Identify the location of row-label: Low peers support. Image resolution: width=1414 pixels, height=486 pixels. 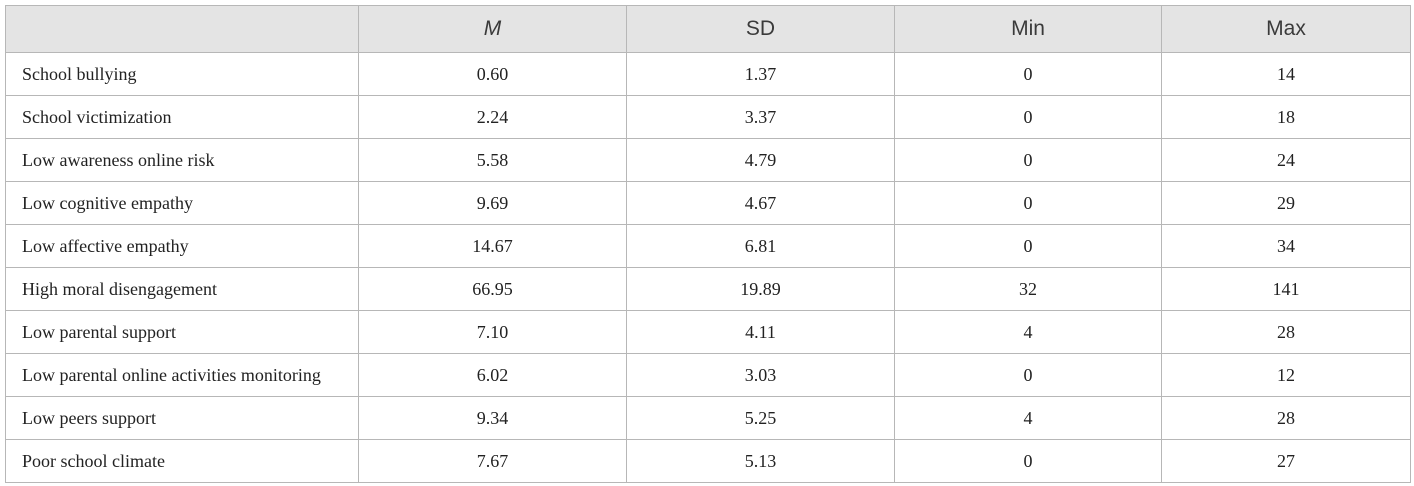
(182, 418).